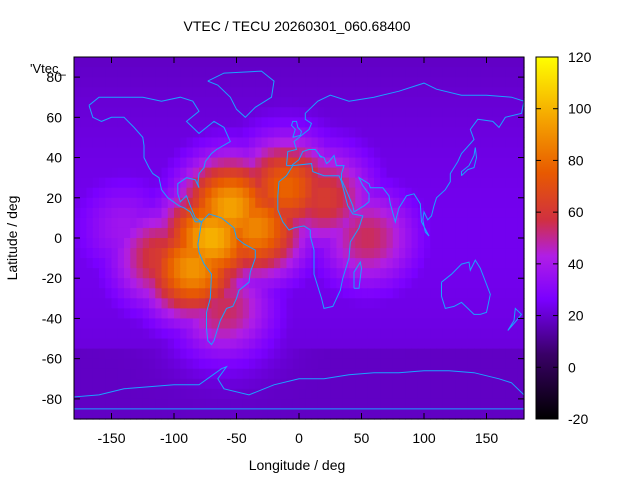 The height and width of the screenshot is (480, 640). Describe the element at coordinates (469, 162) in the screenshot. I see `coastline-japan` at that location.